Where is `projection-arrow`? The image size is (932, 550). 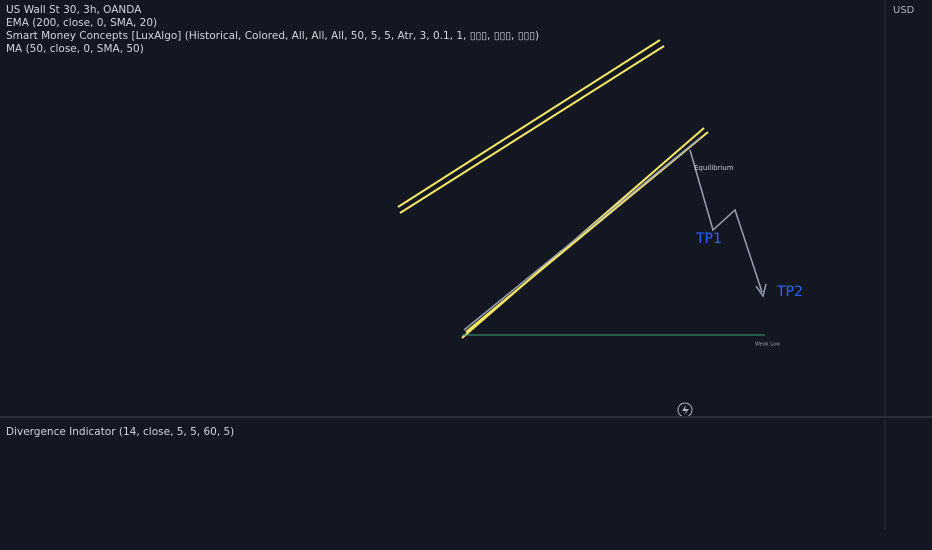 projection-arrow is located at coordinates (726, 221).